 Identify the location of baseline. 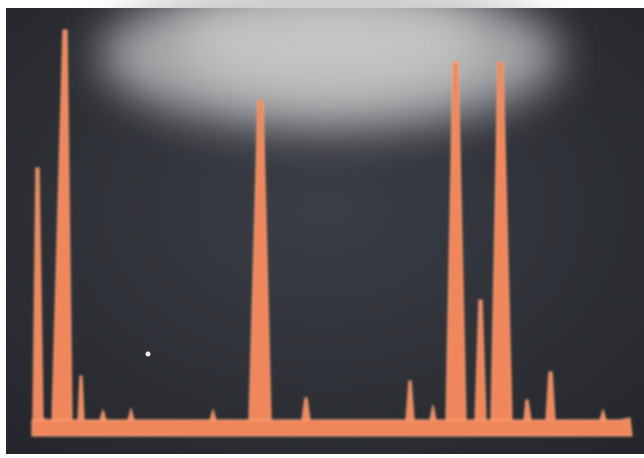
(332, 427).